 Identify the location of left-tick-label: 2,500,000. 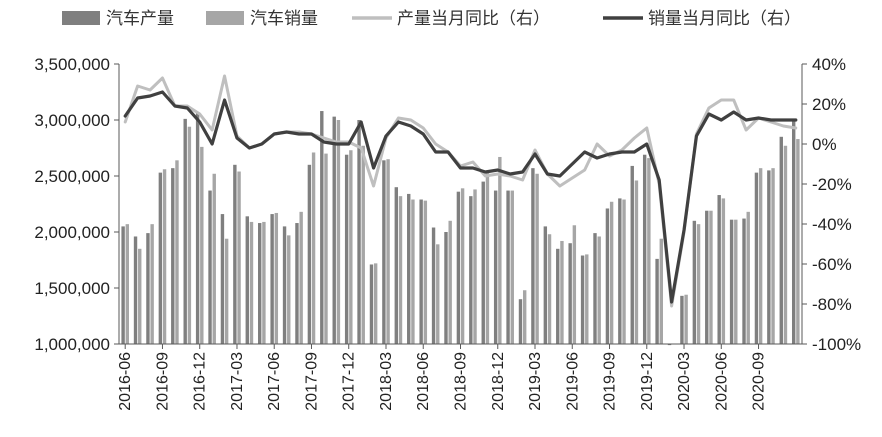
(72, 176).